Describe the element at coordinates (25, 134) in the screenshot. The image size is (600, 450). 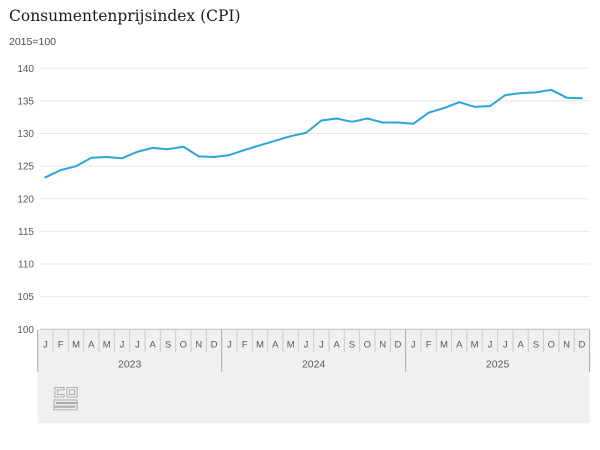
I see `y-tick-label: 130` at that location.